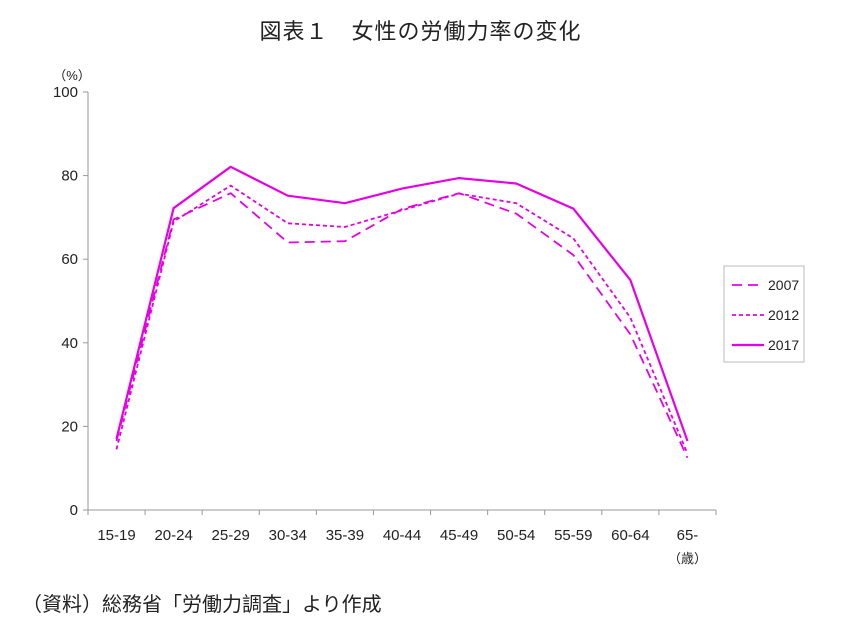  Describe the element at coordinates (459, 535) in the screenshot. I see `x-tick-label: 45-49` at that location.